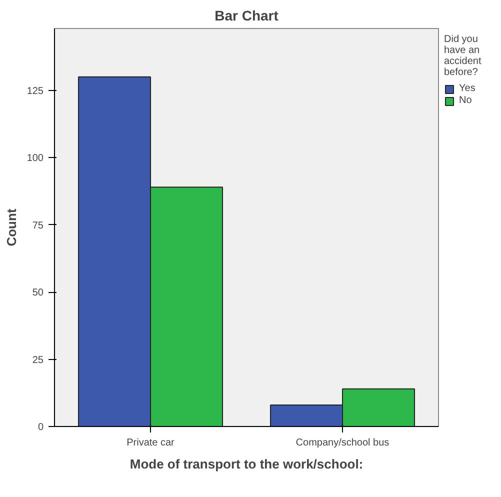 Image resolution: width=501 pixels, height=497 pixels. What do you see at coordinates (11, 227) in the screenshot?
I see `y-axis-title: Count` at bounding box center [11, 227].